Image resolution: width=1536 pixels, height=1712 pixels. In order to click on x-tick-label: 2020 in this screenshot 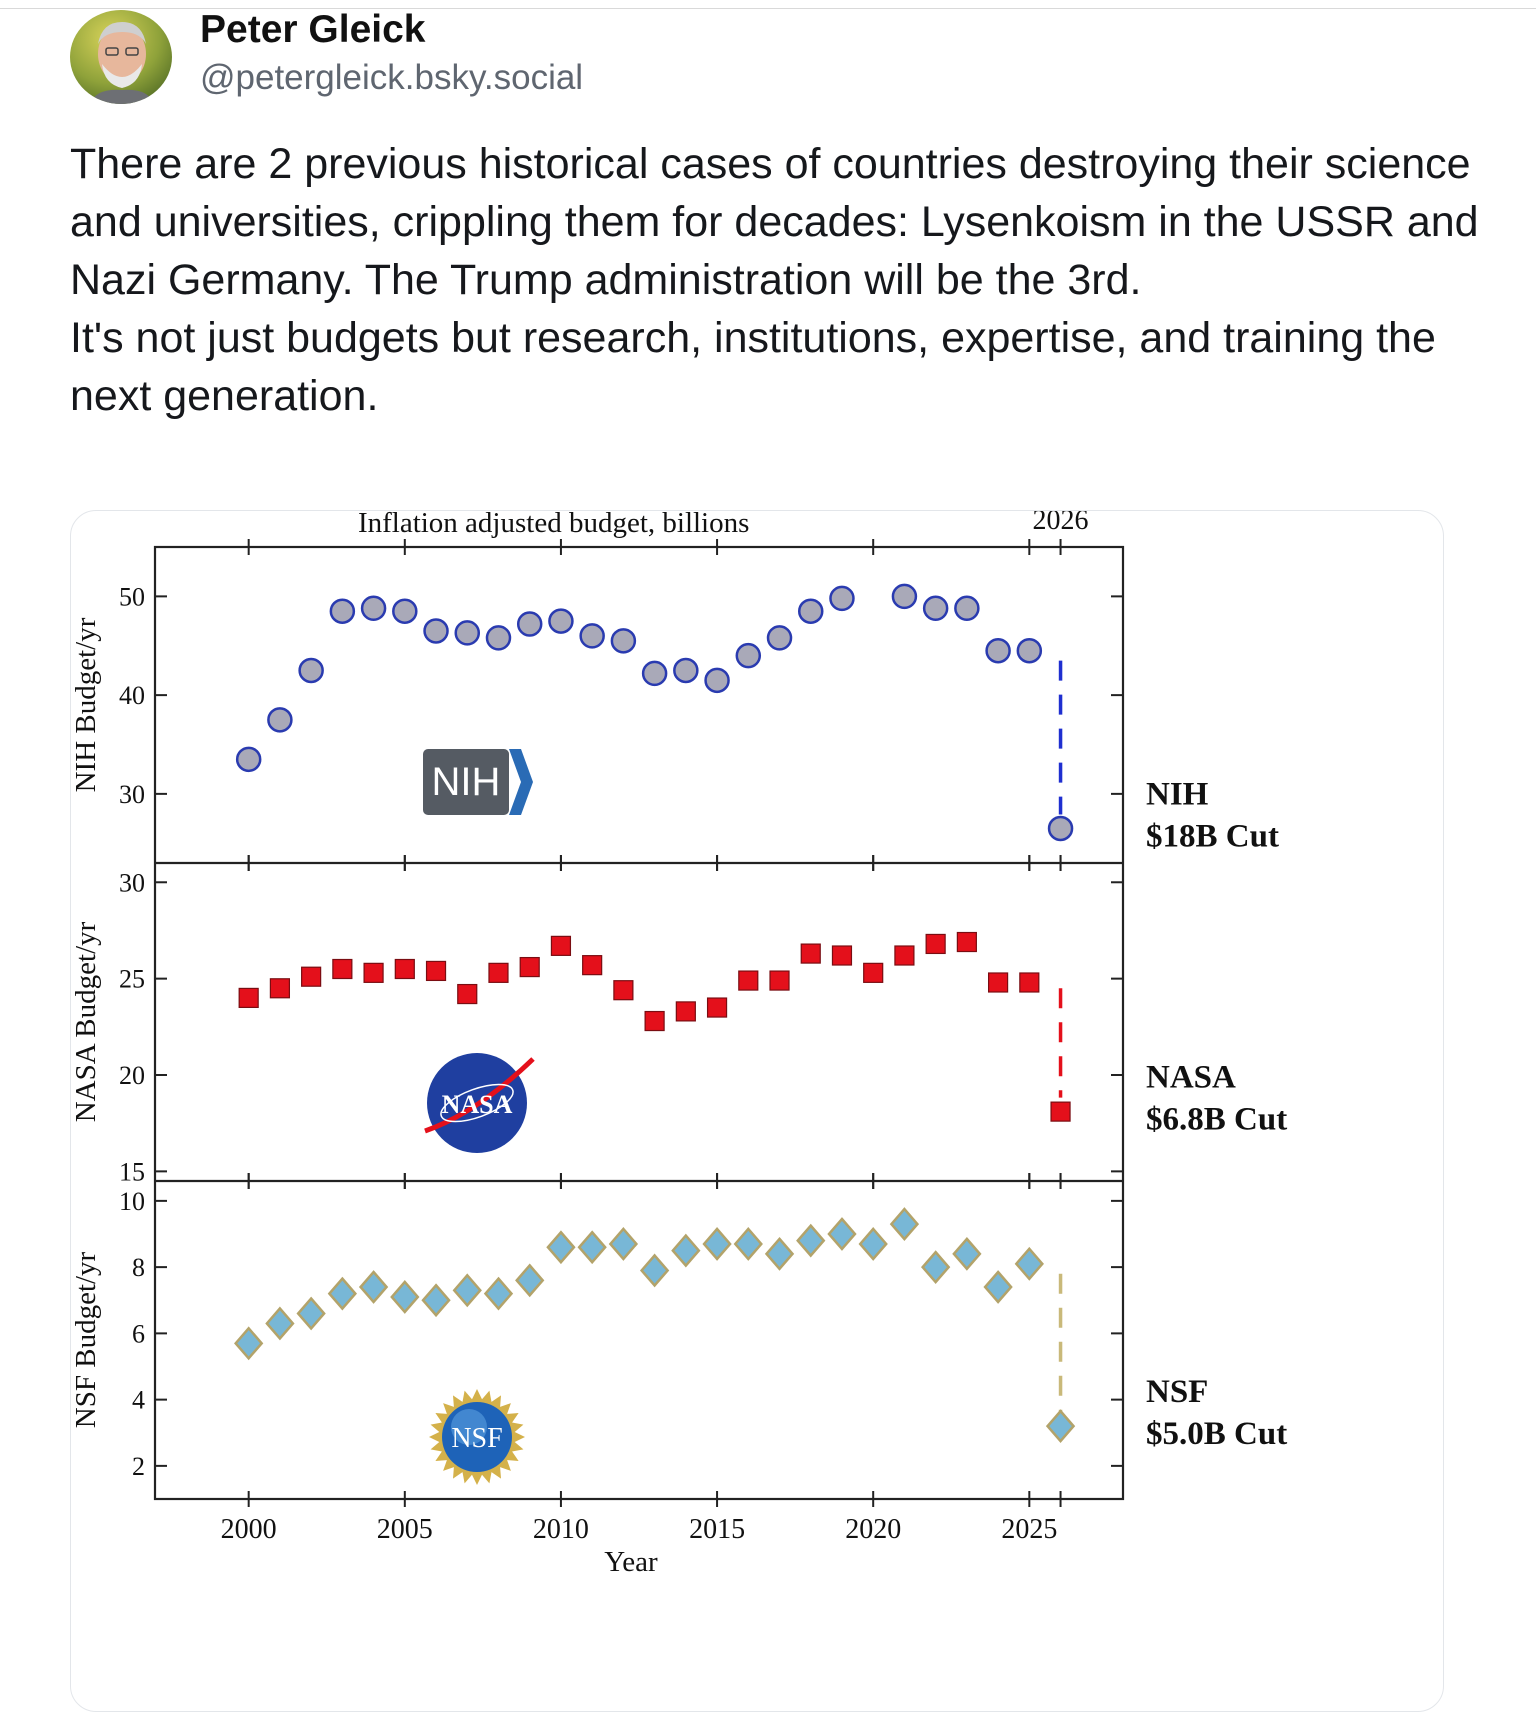, I will do `click(873, 1529)`.